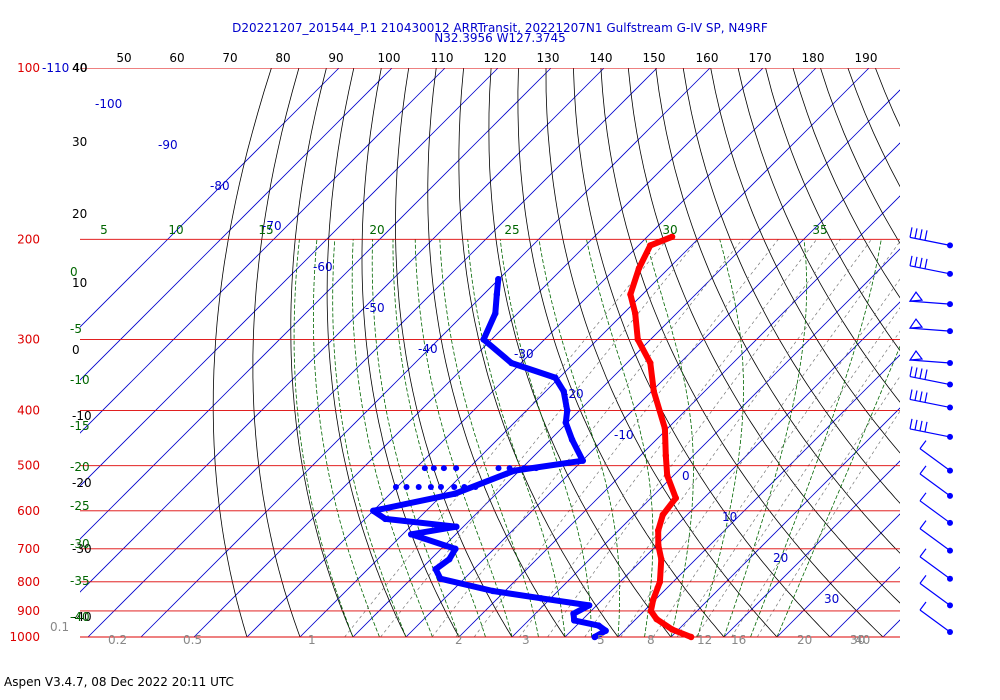 The image size is (1000, 700). Describe the element at coordinates (168, 145) in the screenshot. I see `isotherm-label: -90` at that location.